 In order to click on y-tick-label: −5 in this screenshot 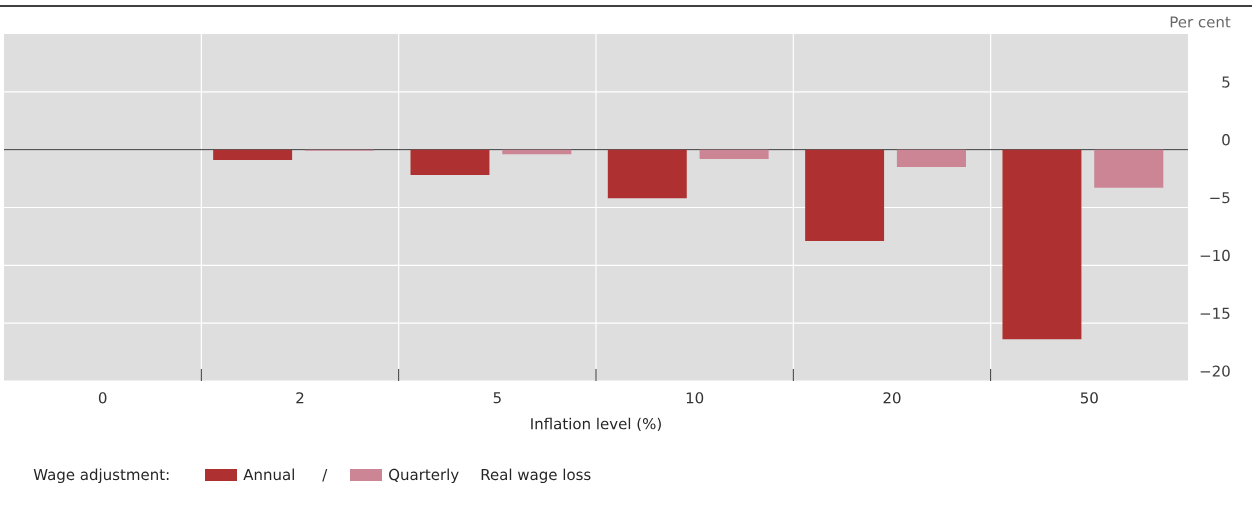, I will do `click(1220, 198)`.